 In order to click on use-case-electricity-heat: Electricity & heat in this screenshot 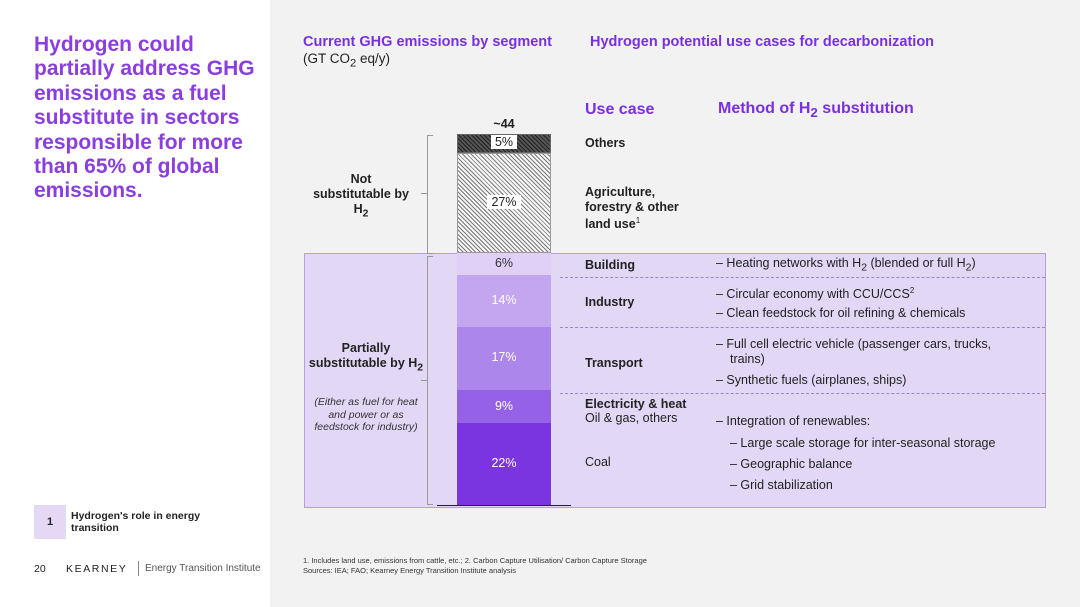, I will do `click(636, 404)`.